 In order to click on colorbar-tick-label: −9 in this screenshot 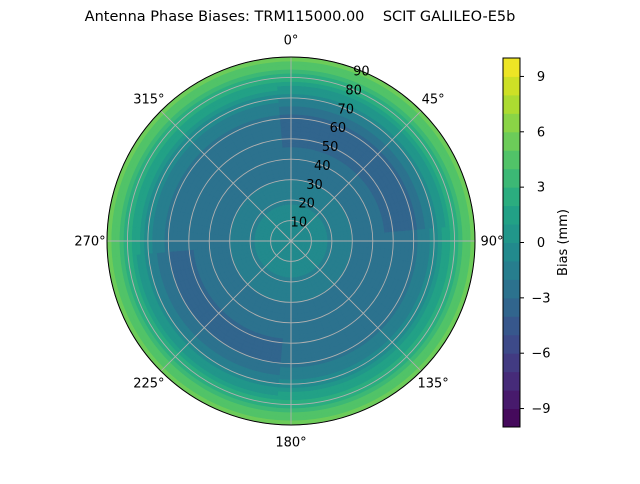, I will do `click(540, 409)`.